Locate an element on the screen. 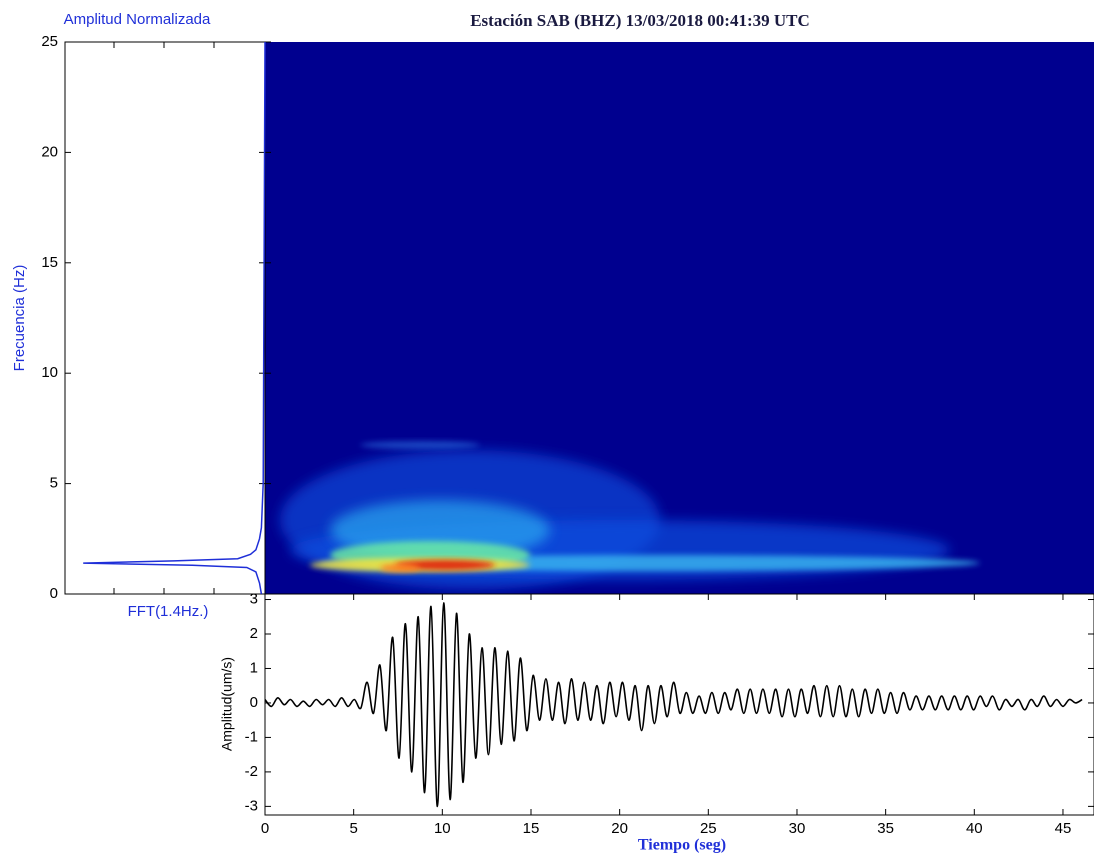 This screenshot has width=1094, height=861. fft-x-label: FFT(1.4Hz.) is located at coordinates (168, 611).